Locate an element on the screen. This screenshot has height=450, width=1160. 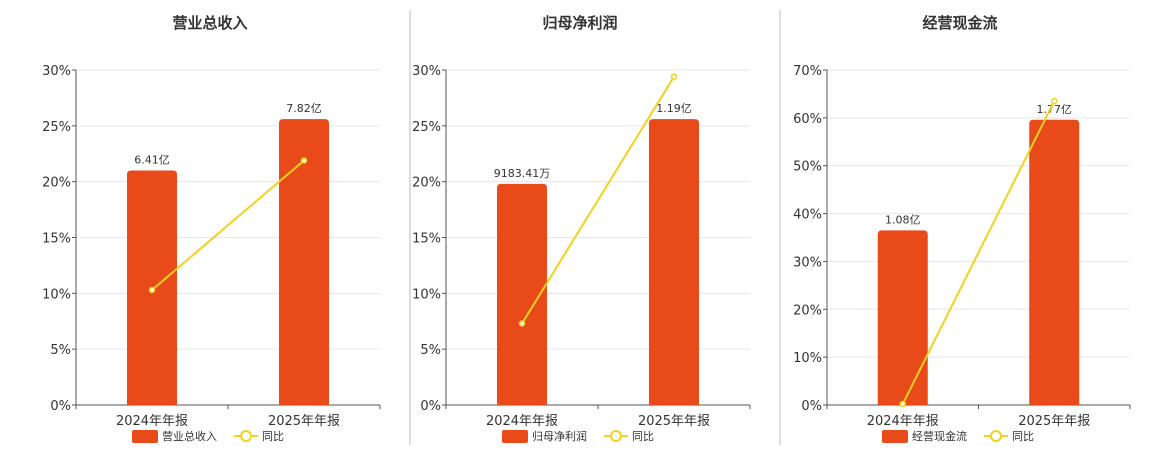
y-tick-label: 60% is located at coordinates (807, 119).